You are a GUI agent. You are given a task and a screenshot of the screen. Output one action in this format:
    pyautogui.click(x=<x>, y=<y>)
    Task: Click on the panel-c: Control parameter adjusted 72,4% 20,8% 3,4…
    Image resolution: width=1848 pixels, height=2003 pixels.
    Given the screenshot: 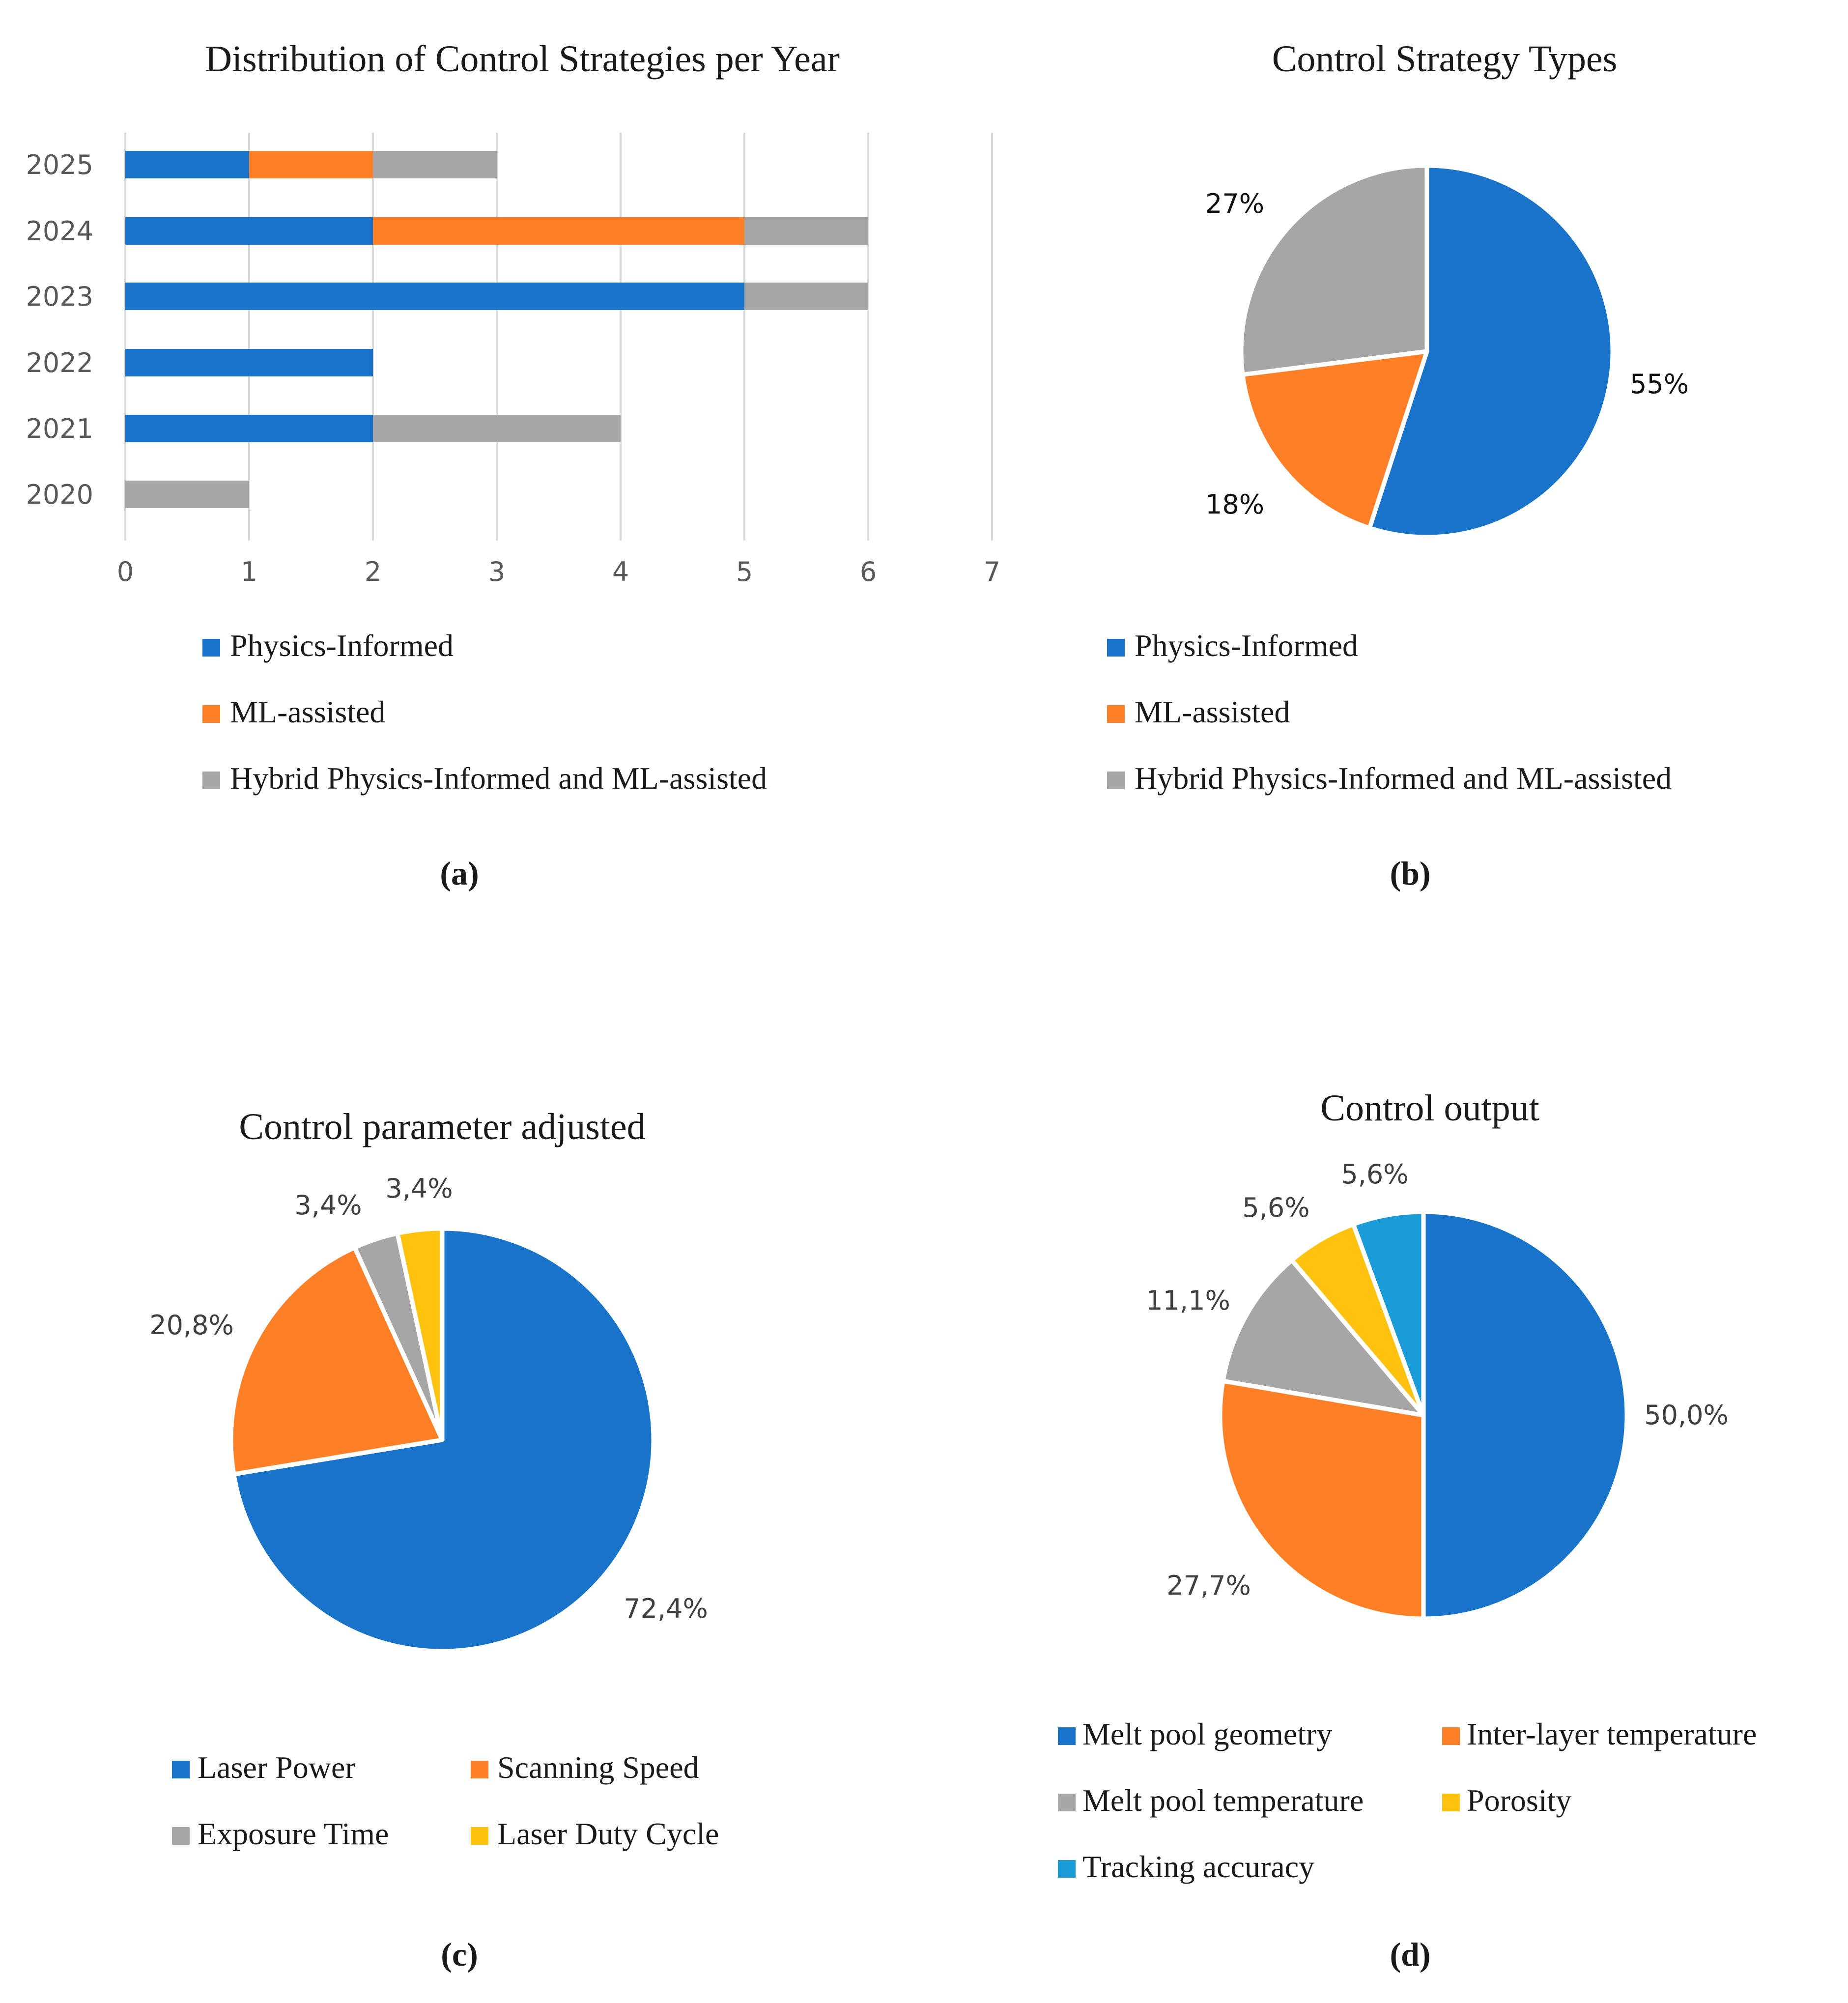 What is the action you would take?
    pyautogui.click(x=434, y=1539)
    